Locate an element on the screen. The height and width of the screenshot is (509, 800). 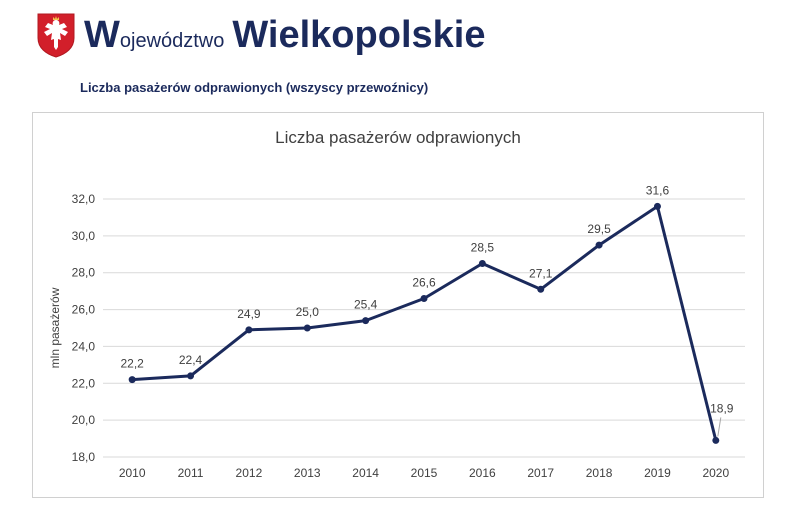
x-tick-label: 2019 is located at coordinates (657, 473).